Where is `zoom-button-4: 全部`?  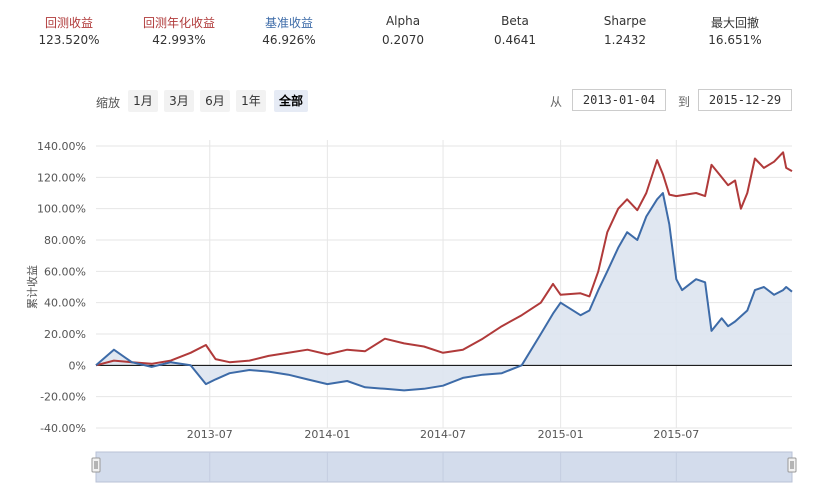 zoom-button-4: 全部 is located at coordinates (291, 101).